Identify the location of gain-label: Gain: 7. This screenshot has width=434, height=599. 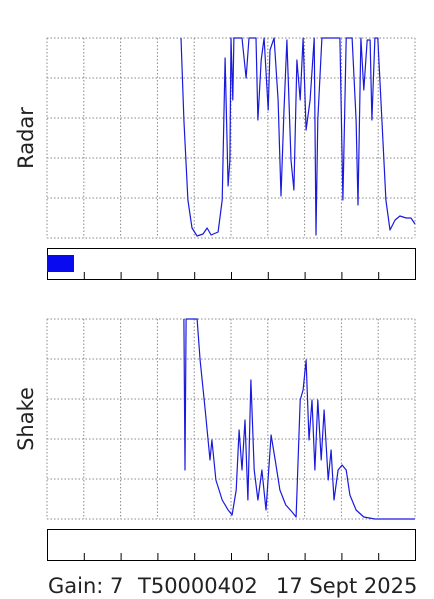
(85, 586).